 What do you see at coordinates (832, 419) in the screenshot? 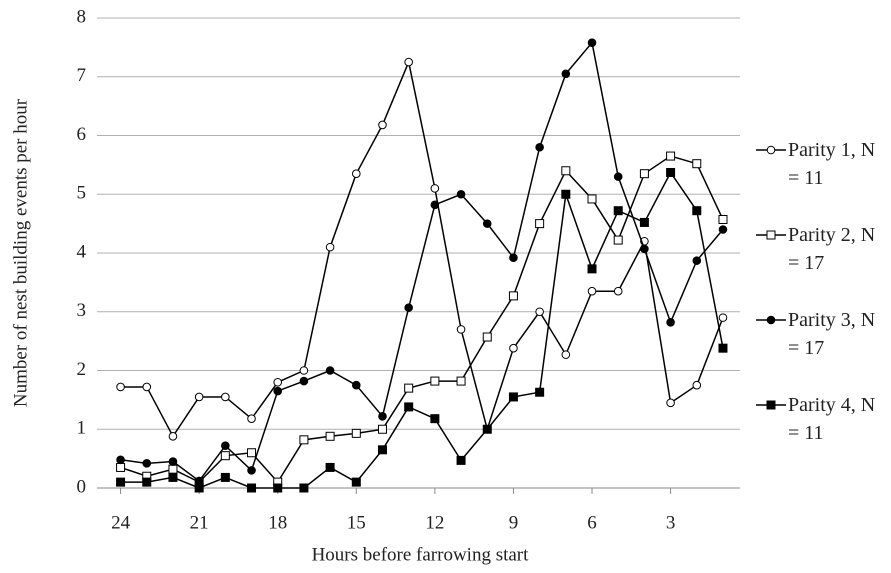
I see `legend-label: Parity 4, N = 11` at bounding box center [832, 419].